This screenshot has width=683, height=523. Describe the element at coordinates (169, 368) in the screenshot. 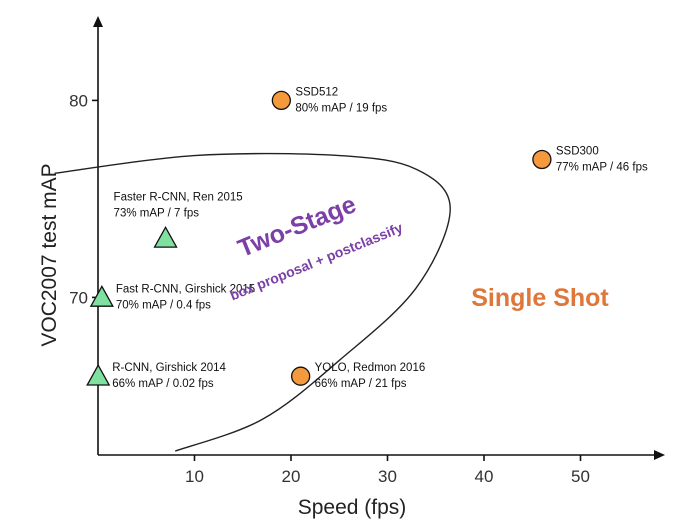

I see `point-name-label: R-CNN, Girshick 2014` at that location.